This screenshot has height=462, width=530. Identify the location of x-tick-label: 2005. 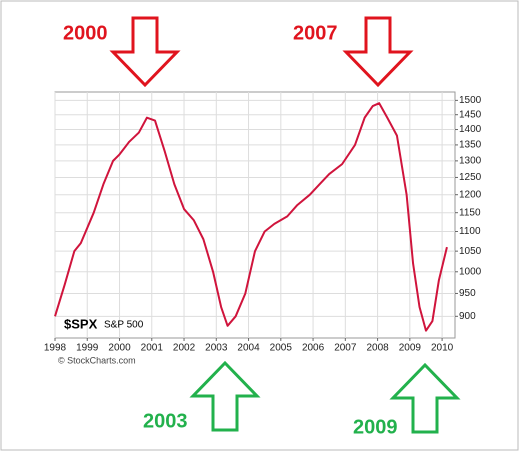
(281, 348).